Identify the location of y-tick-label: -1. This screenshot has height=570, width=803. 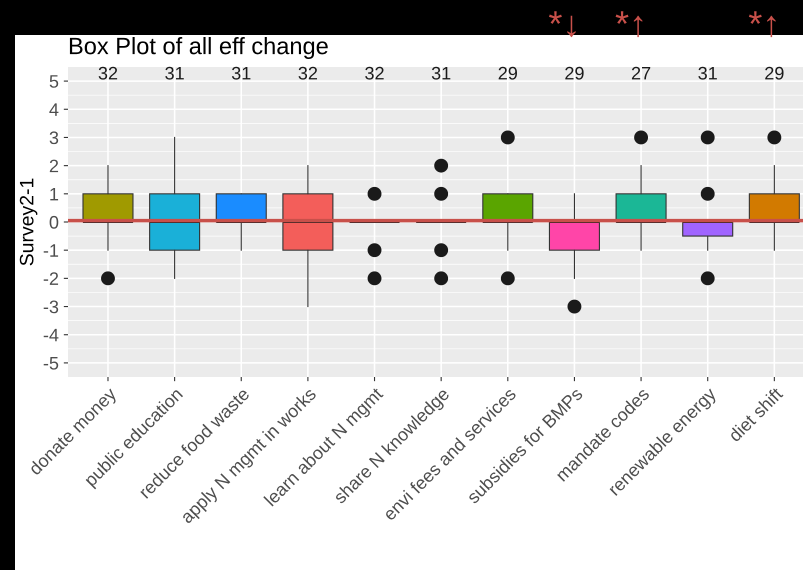
(51, 250).